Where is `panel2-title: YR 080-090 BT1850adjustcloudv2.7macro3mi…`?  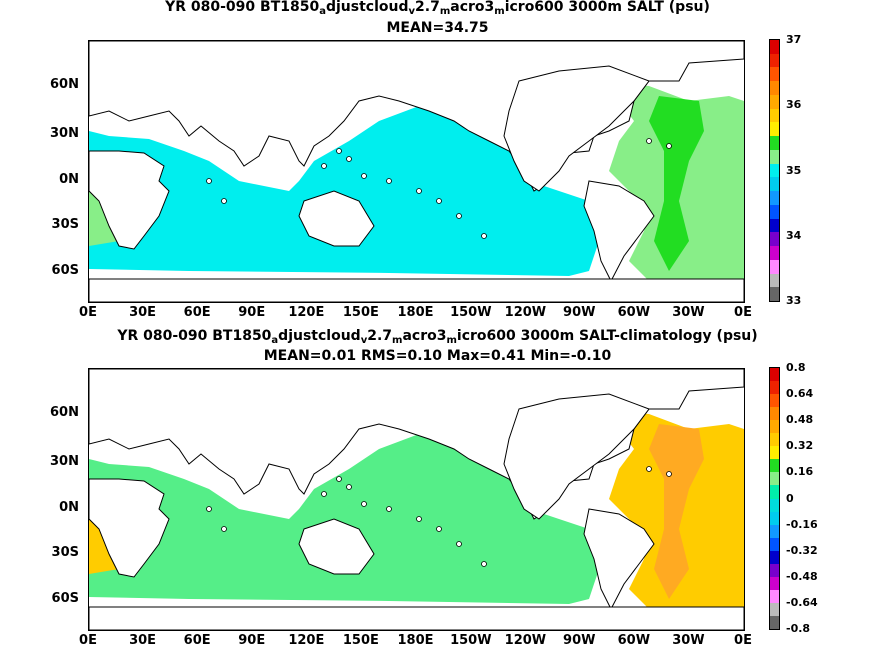 panel2-title: YR 080-090 BT1850adjustcloudv2.7macro3mi… is located at coordinates (437, 337).